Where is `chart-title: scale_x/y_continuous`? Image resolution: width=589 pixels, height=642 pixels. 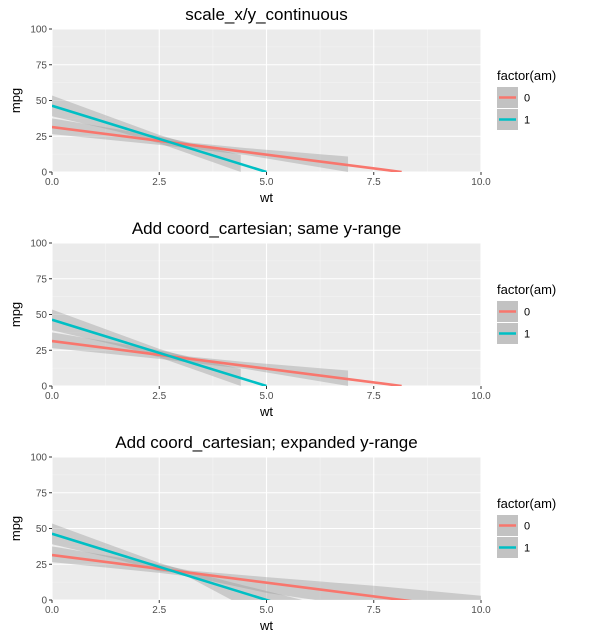
chart-title: scale_x/y_continuous is located at coordinates (266, 14).